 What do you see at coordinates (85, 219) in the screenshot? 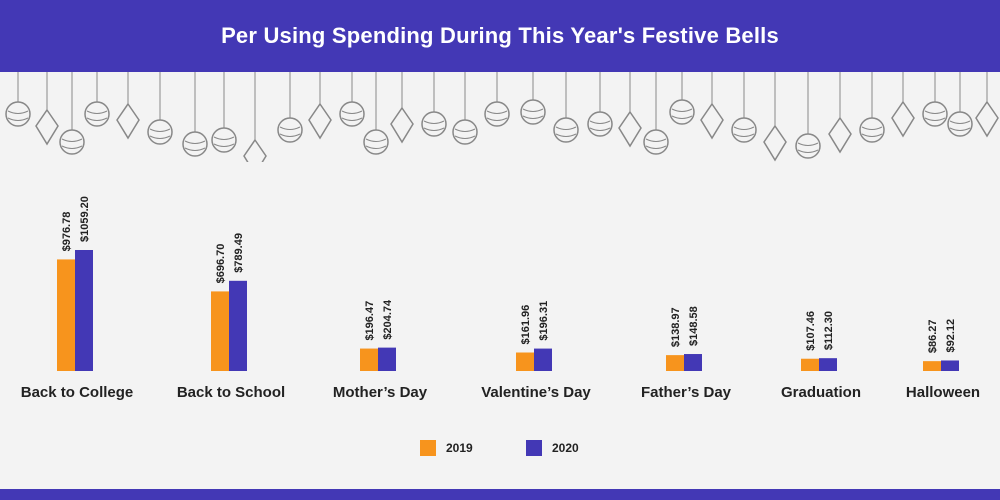
I see `data-label-2020-0: $1059.20` at bounding box center [85, 219].